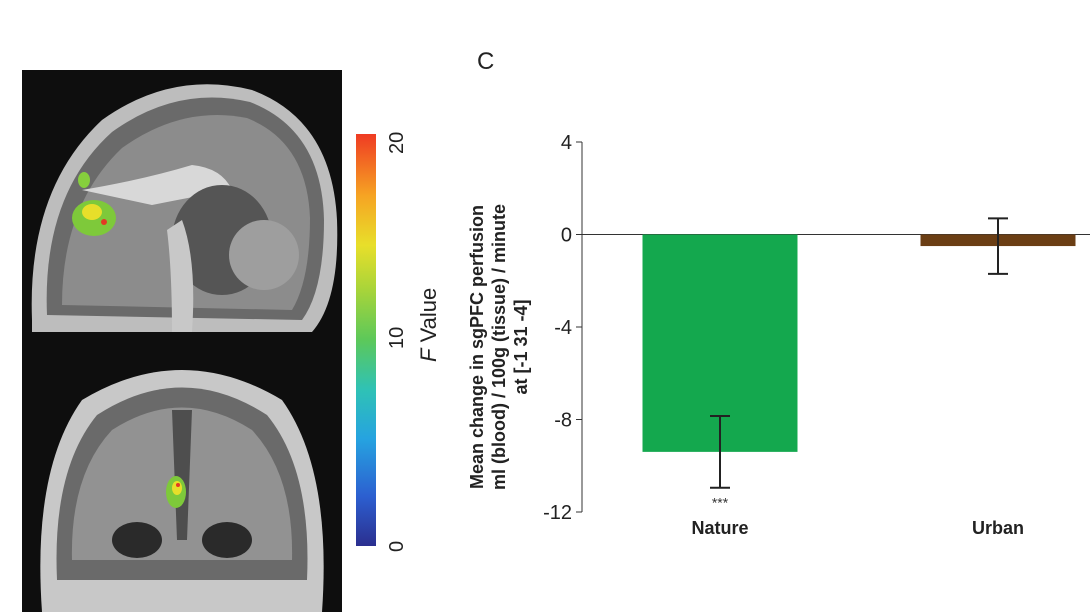 The height and width of the screenshot is (613, 1090). I want to click on colorbar-gradient, so click(366, 340).